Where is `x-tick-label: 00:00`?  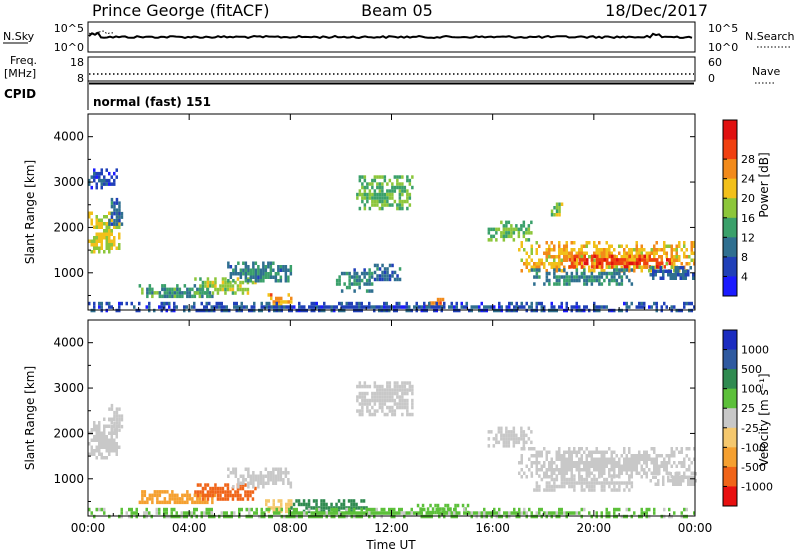 x-tick-label: 00:00 is located at coordinates (88, 528).